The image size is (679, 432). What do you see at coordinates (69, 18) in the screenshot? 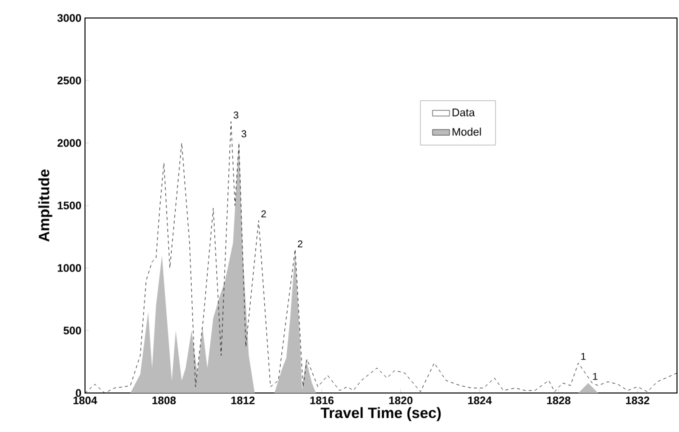
I see `y-tick-label: 3000` at bounding box center [69, 18].